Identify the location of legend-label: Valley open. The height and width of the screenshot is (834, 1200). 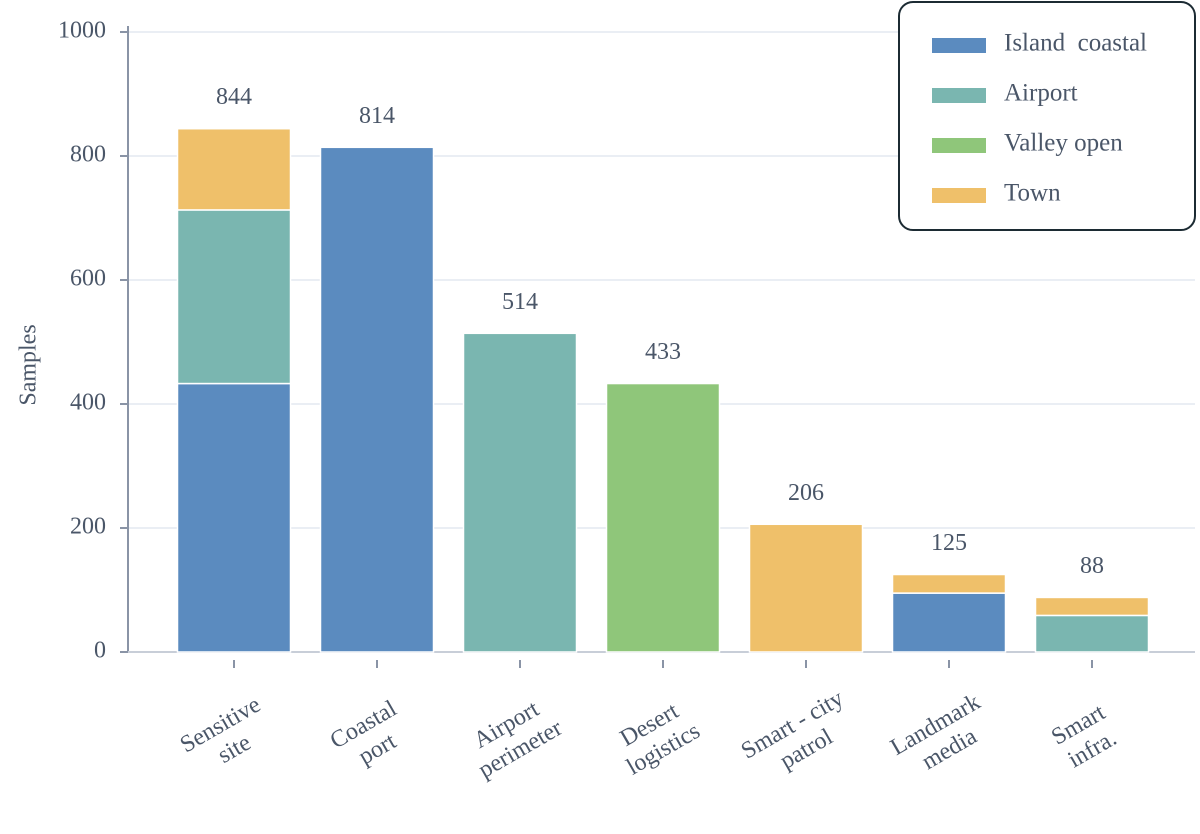
(1063, 143).